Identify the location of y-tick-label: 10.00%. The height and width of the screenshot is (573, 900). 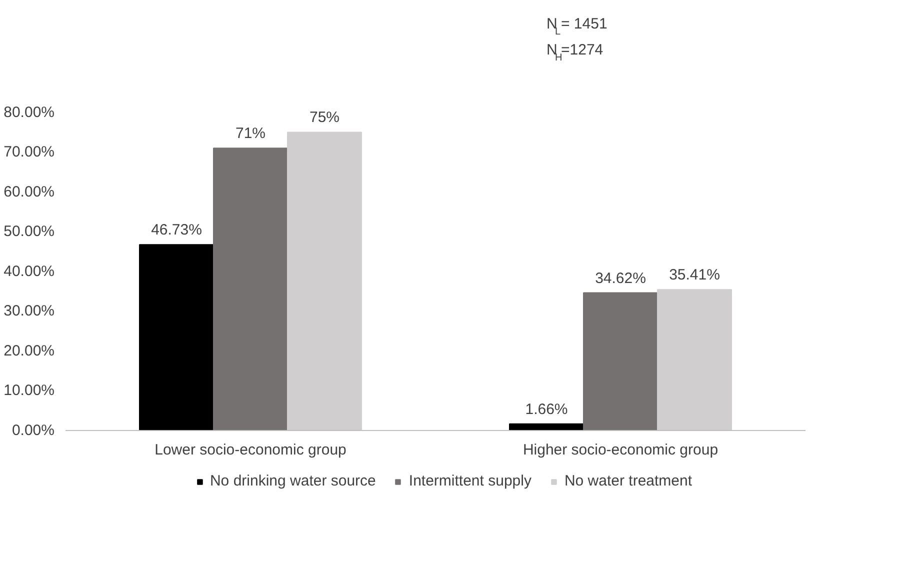
(29, 391).